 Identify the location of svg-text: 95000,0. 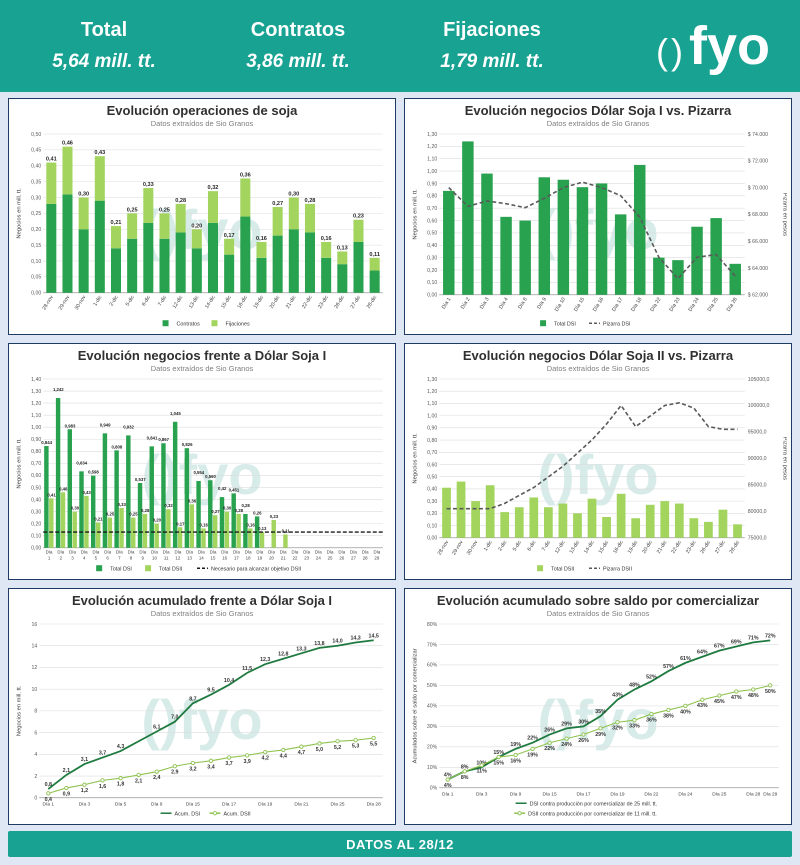
(757, 433).